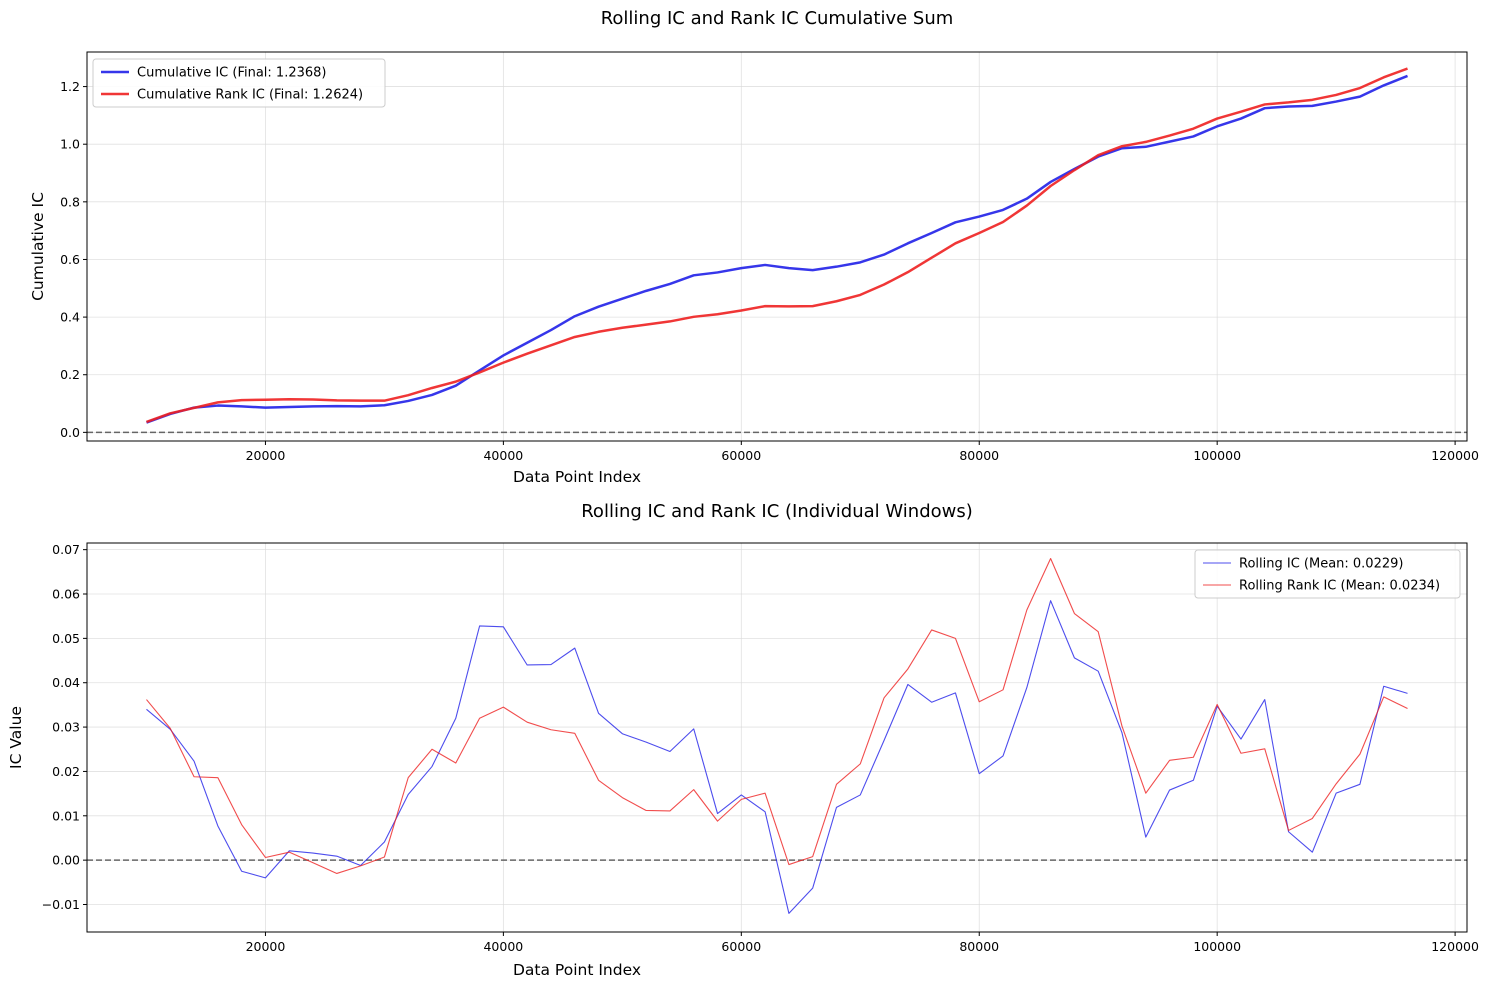 This screenshot has width=1487, height=989. Describe the element at coordinates (66, 815) in the screenshot. I see `y-tick-label: 0.01` at that location.